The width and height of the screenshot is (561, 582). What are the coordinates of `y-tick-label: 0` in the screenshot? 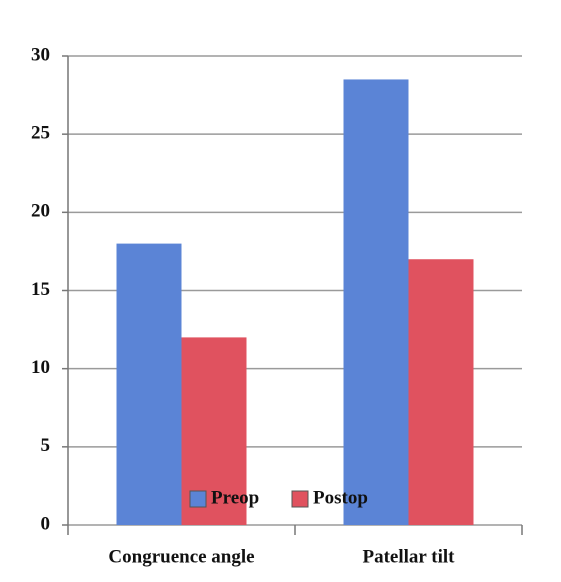 It's located at (46, 523).